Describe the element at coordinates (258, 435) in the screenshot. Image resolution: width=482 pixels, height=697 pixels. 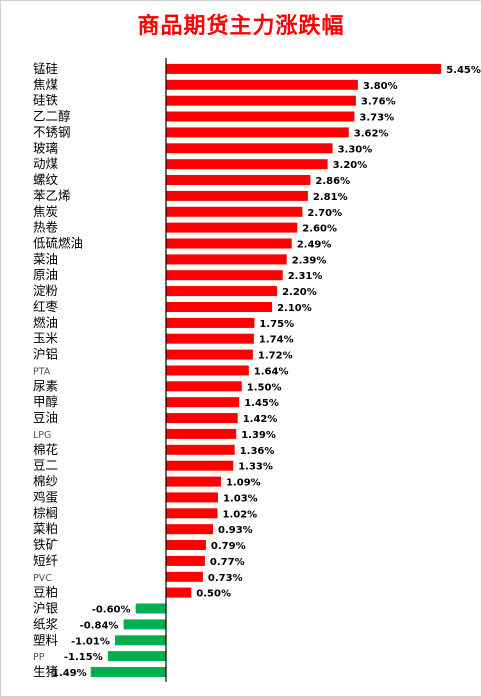
I see `value-label: 1.39%` at that location.